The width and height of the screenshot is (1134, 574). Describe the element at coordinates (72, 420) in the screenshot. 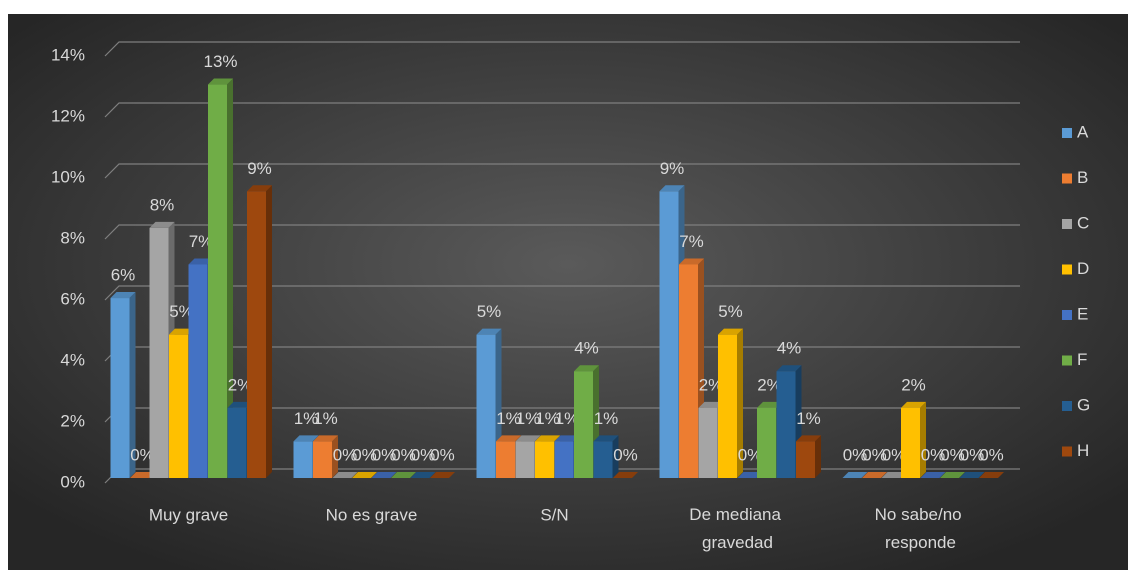

I see `y-tick-label: 2%` at that location.